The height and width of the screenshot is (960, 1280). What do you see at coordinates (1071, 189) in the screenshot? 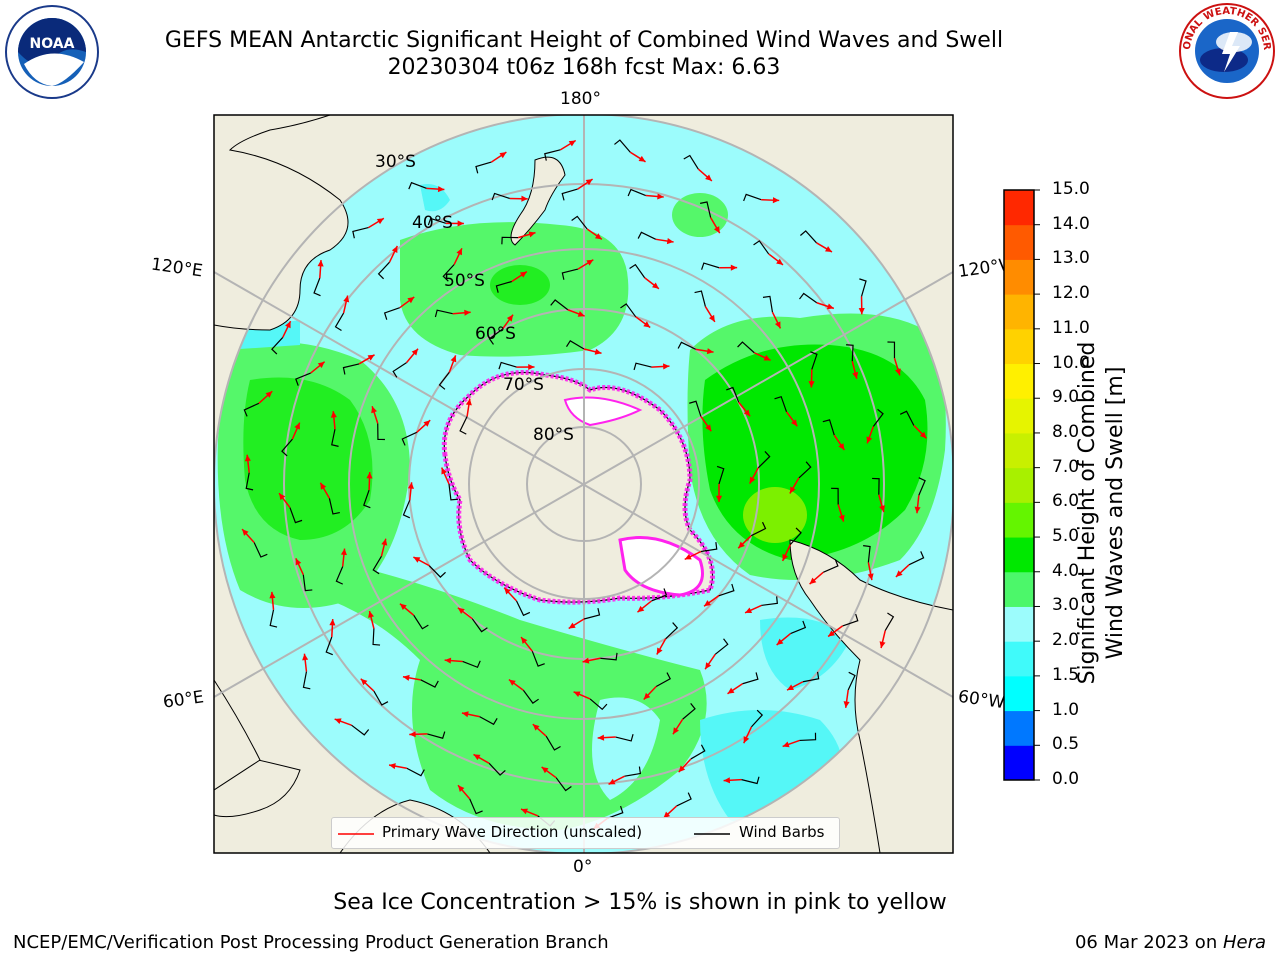
I see `colorbar-tick-label: 15.0` at bounding box center [1071, 189].